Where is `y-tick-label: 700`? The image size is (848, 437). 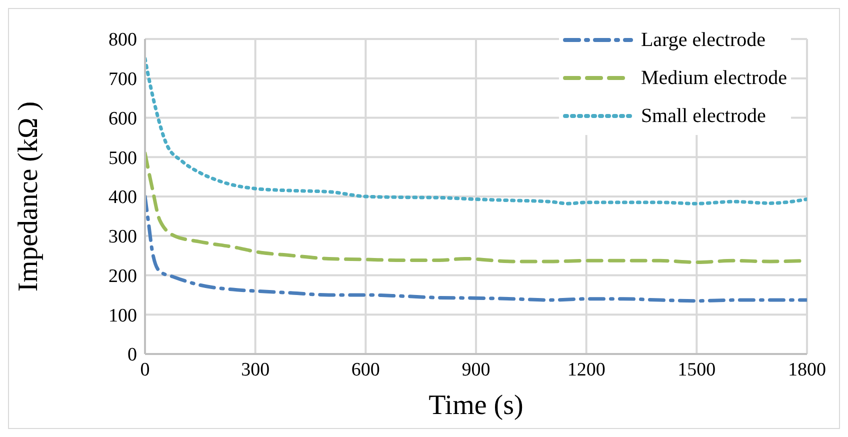
y-tick-label: 700 is located at coordinates (122, 79).